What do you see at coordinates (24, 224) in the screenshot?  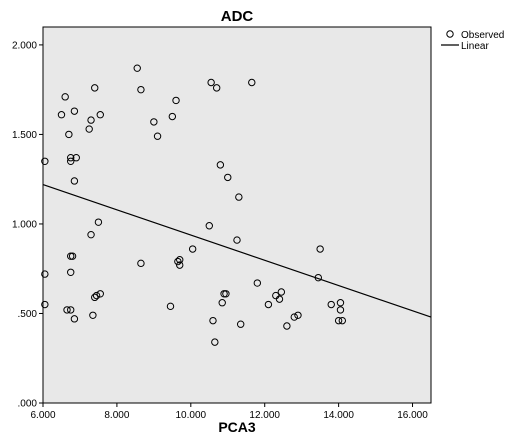 I see `y-tick-label: 1.000` at bounding box center [24, 224].